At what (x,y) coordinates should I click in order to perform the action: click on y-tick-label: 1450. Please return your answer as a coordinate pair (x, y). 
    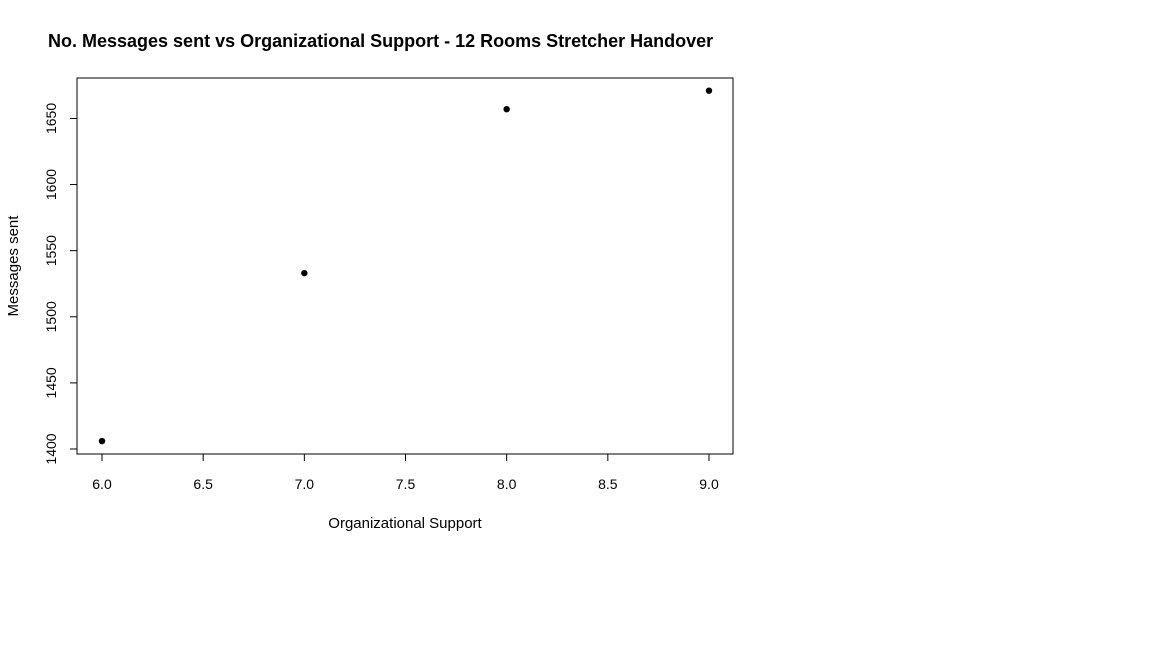
    Looking at the image, I should click on (51, 382).